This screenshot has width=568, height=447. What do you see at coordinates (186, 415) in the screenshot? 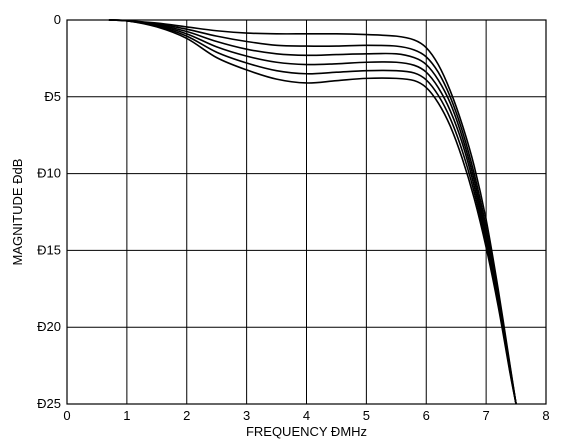
I see `x-tick-label: 2` at bounding box center [186, 415].